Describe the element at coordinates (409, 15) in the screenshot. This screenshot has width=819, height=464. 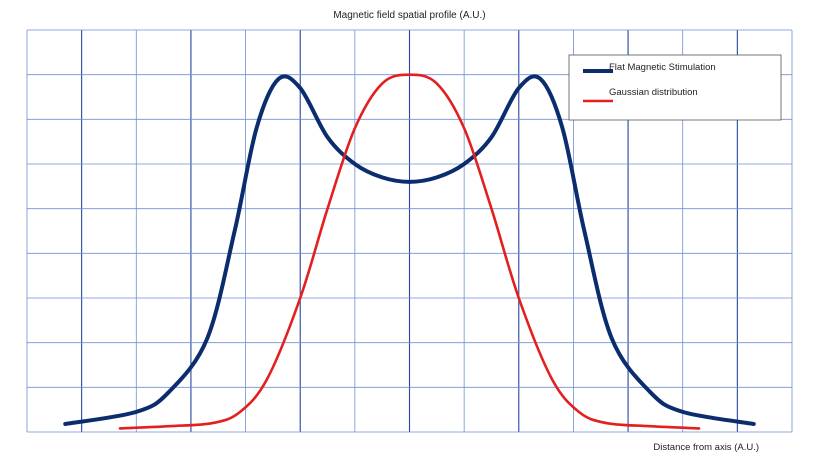
I see `chart-title: Magnetic field spatial profile (A.U.)` at that location.